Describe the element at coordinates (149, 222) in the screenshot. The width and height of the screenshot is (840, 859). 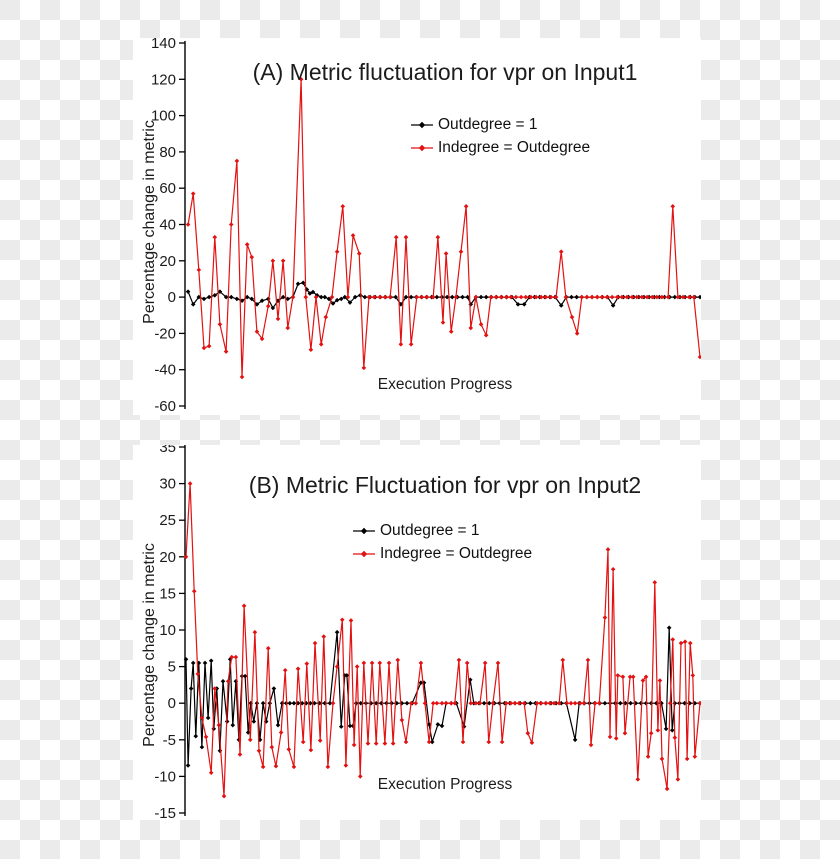
I see `chart-a-y-axis-label: Percentage change in metric` at that location.